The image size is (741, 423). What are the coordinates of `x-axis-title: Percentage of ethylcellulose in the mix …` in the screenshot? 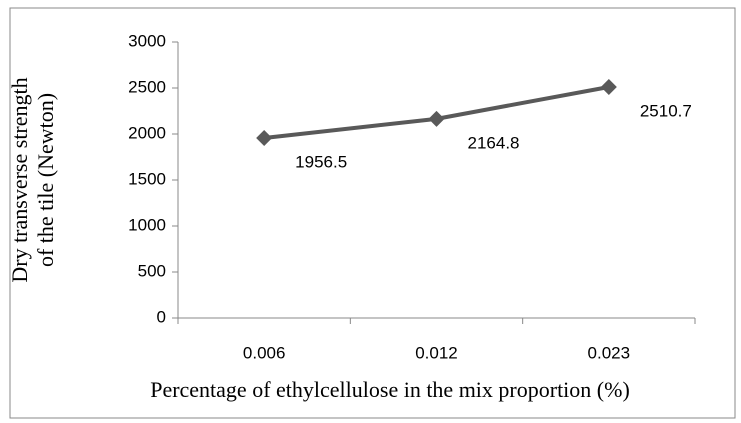 It's located at (390, 389).